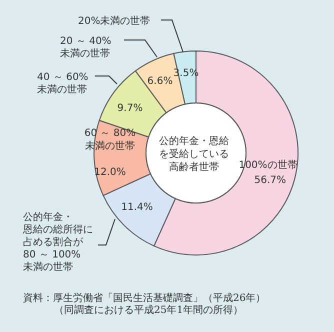  I want to click on title: を受給している, so click(194, 154).